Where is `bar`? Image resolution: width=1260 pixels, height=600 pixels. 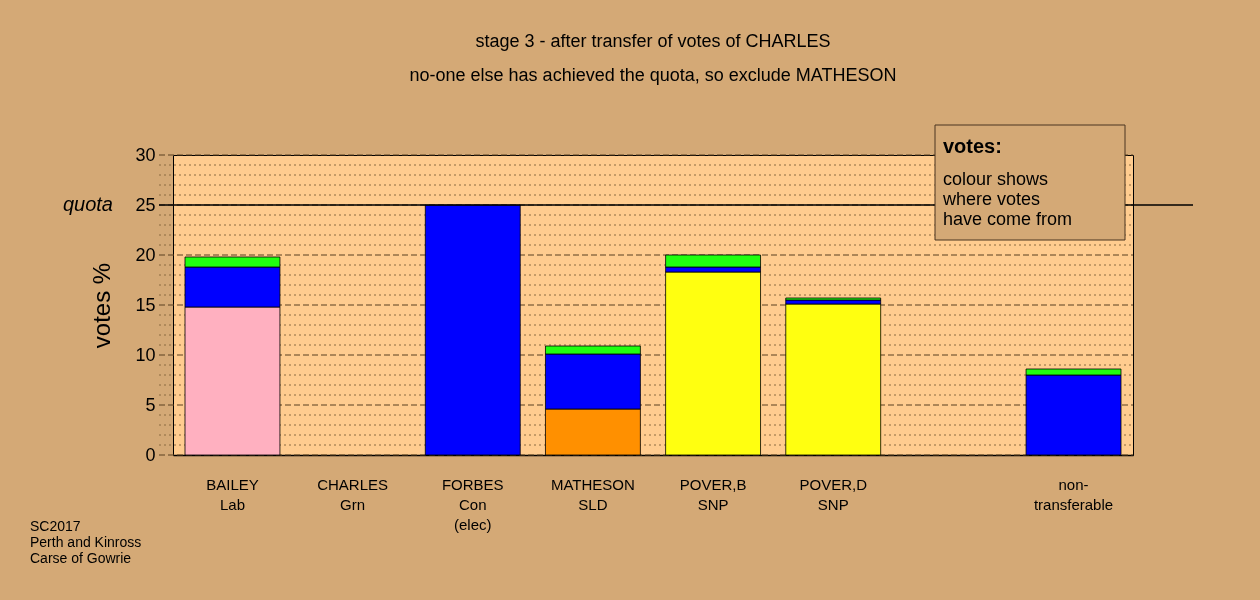
bar is located at coordinates (833, 299).